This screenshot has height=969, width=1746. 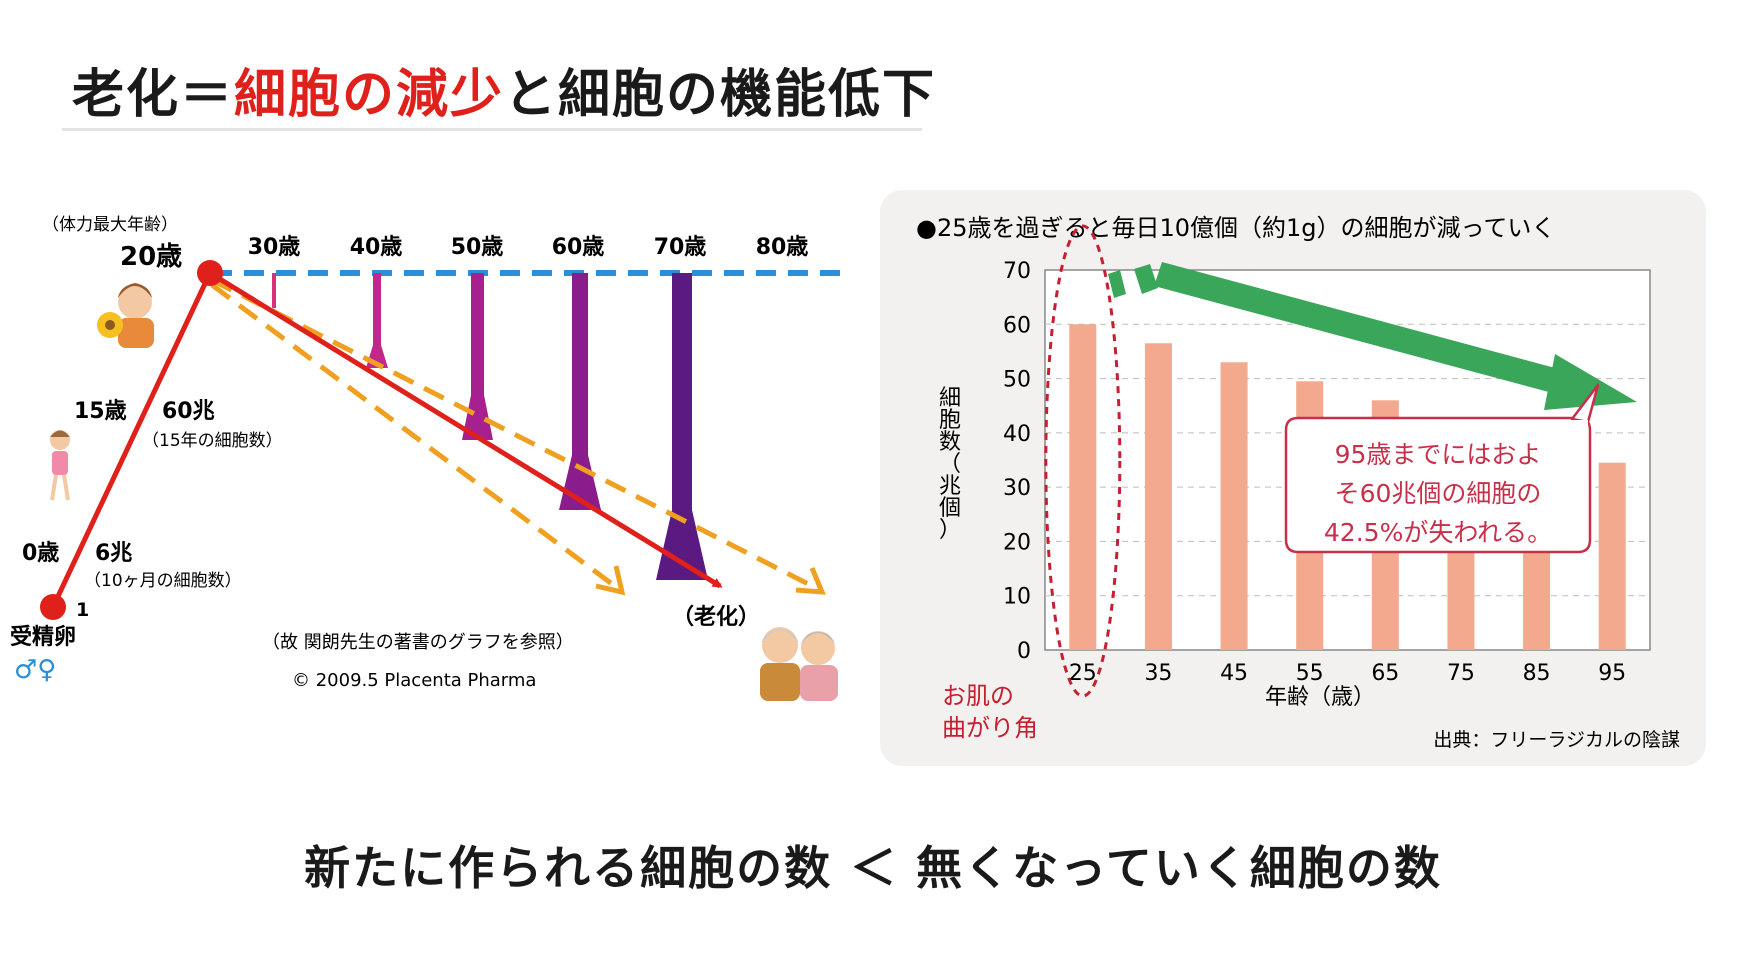 I want to click on x-tick-labels: 25 35 45 55 65 75 85 95, so click(x=1347, y=673).